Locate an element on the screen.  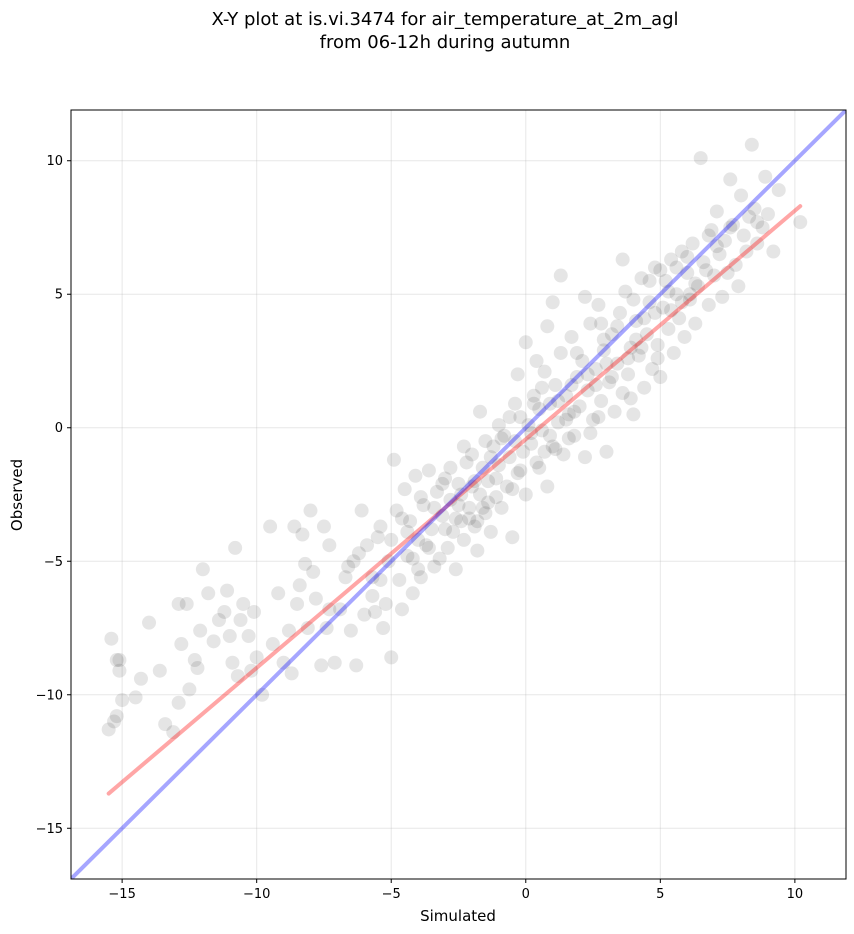
x-tick-label: −15 is located at coordinates (121, 894).